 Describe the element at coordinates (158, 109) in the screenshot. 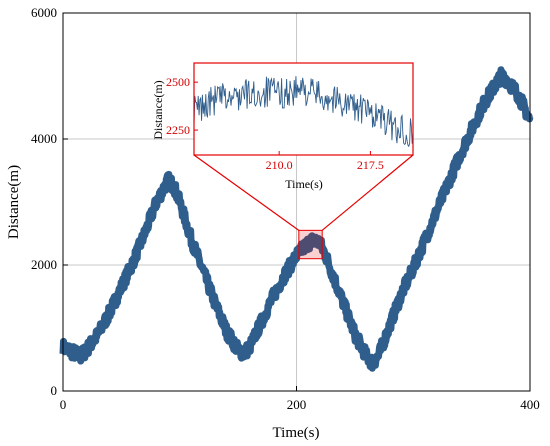

I see `inset-y-axis-title: Distance(m)` at that location.